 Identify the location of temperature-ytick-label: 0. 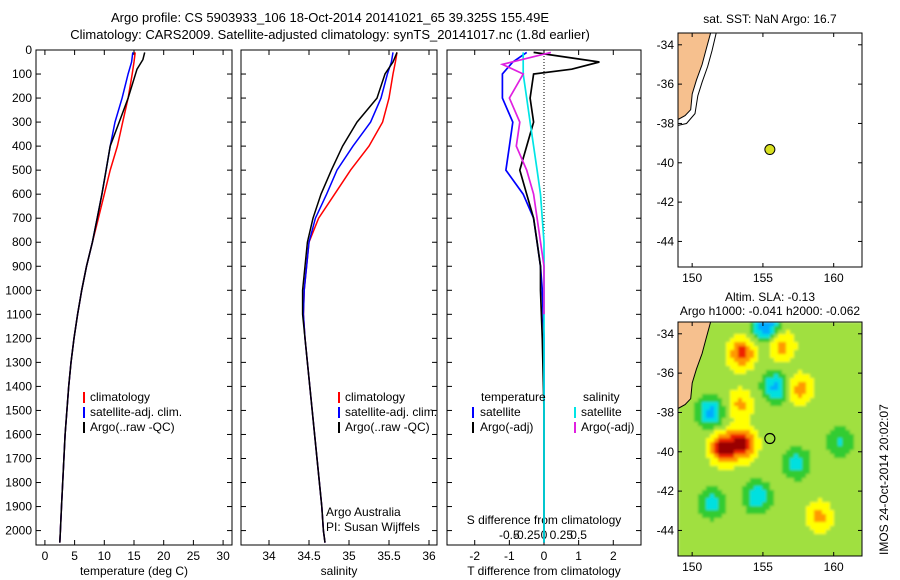
(28, 50).